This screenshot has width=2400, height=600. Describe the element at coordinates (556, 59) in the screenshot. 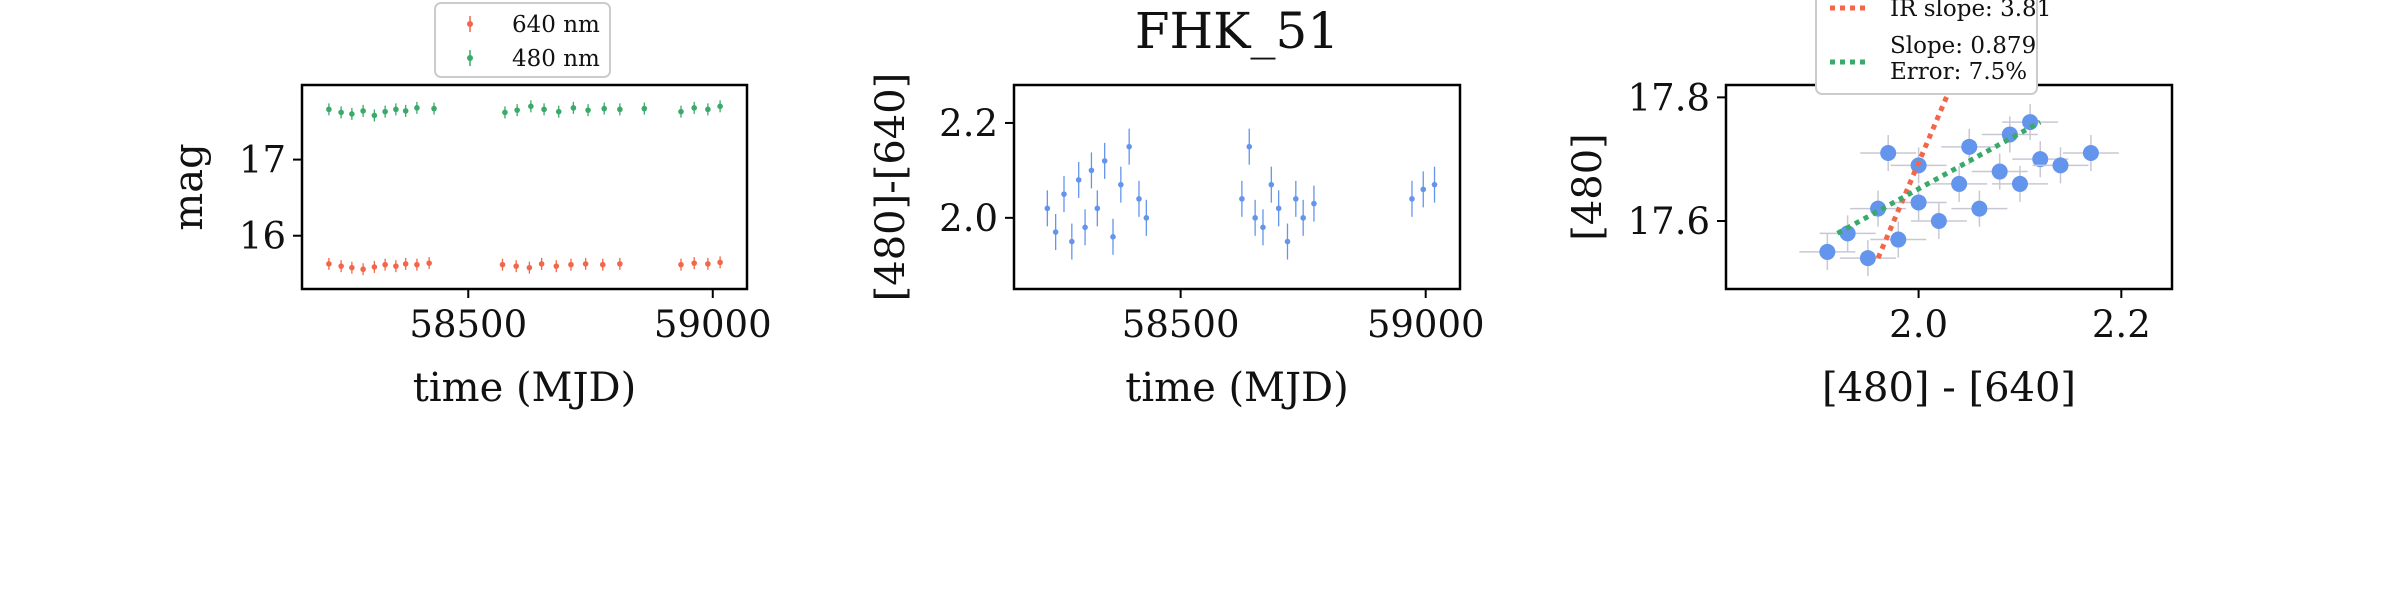

I see `legend-label: 480 nm` at that location.